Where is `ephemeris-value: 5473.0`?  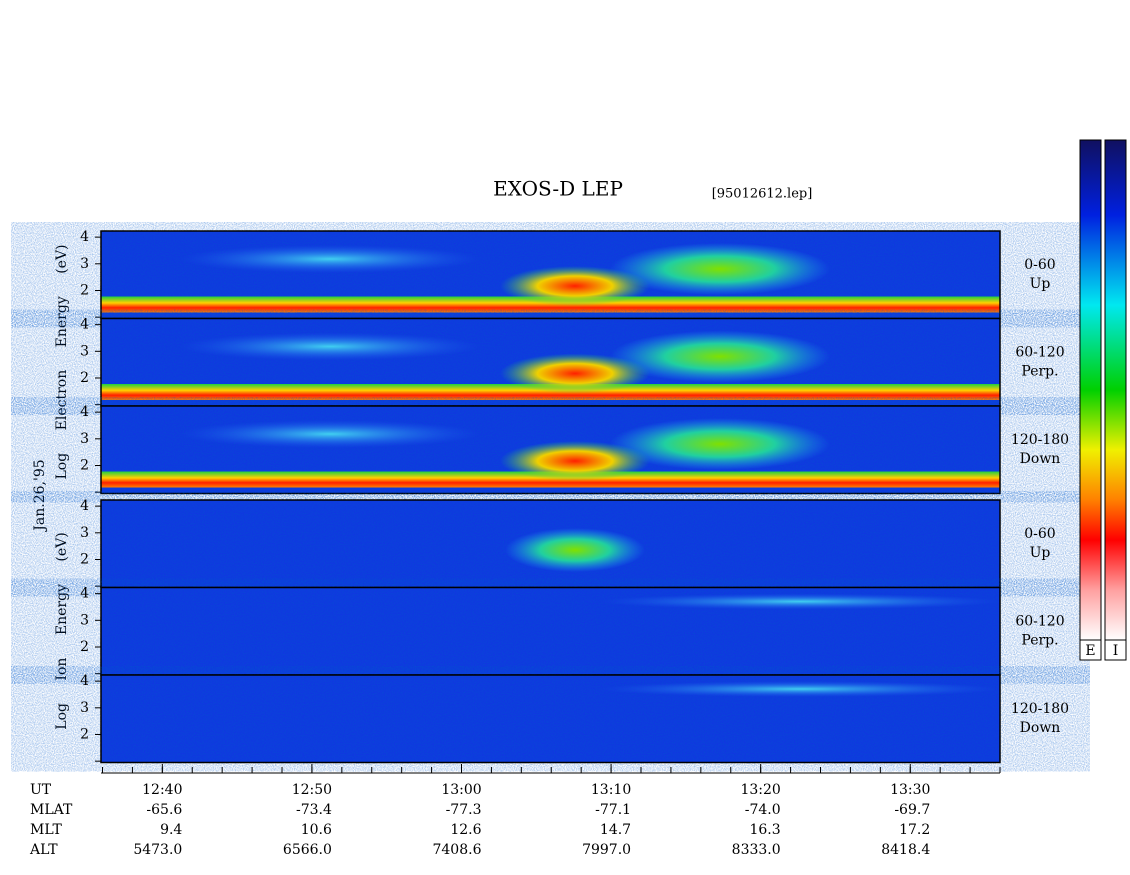
ephemeris-value: 5473.0 is located at coordinates (157, 850).